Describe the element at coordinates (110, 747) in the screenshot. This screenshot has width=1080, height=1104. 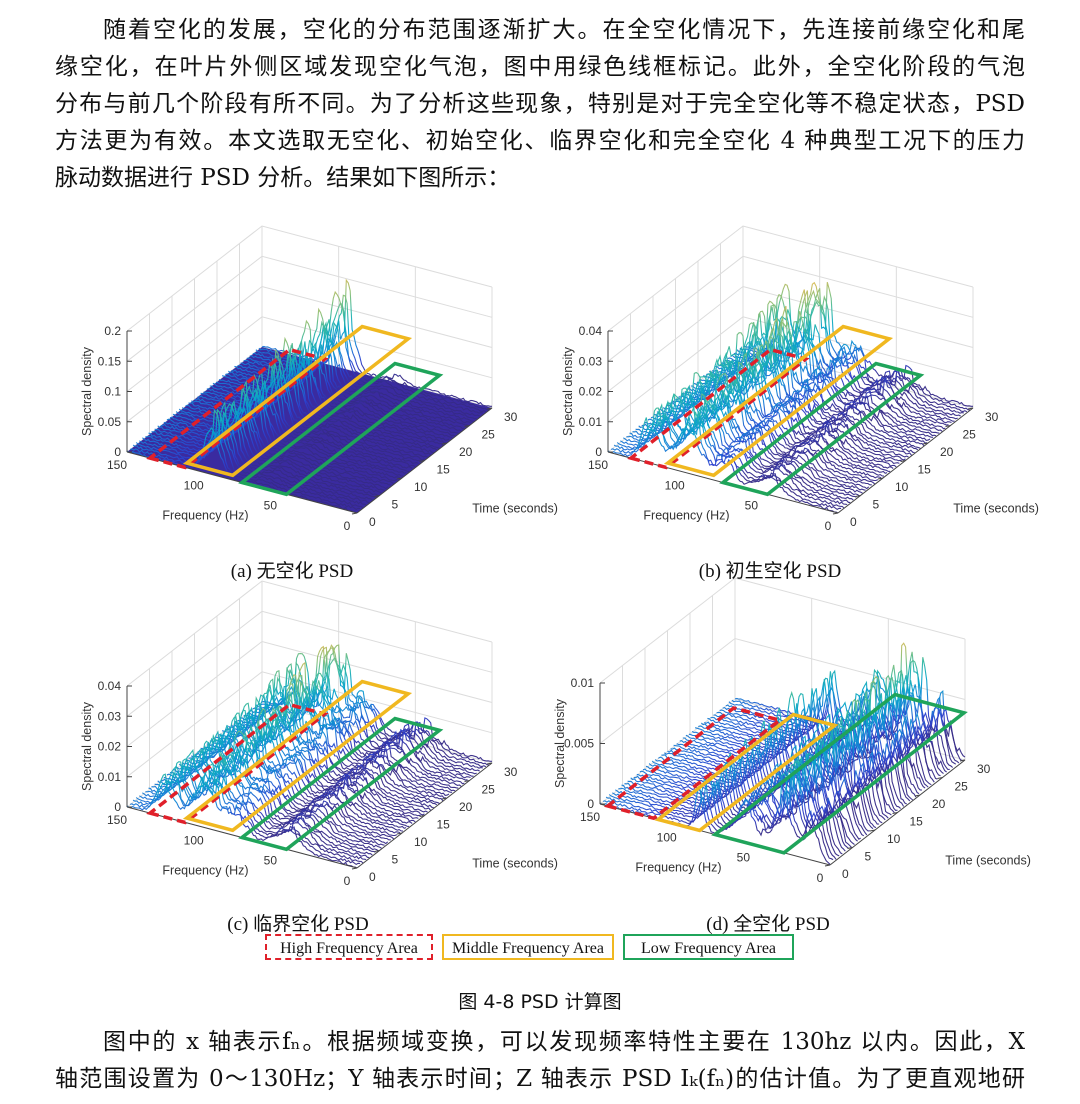
I see `z-tick-label: 0.02` at that location.